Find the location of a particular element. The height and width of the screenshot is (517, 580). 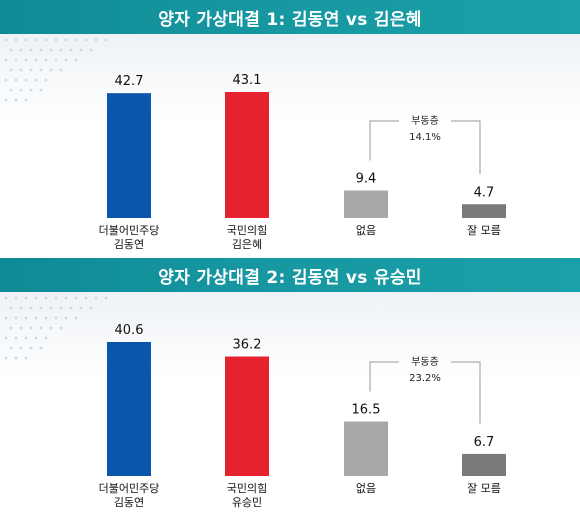

data-label-4: 4.7 is located at coordinates (484, 192).